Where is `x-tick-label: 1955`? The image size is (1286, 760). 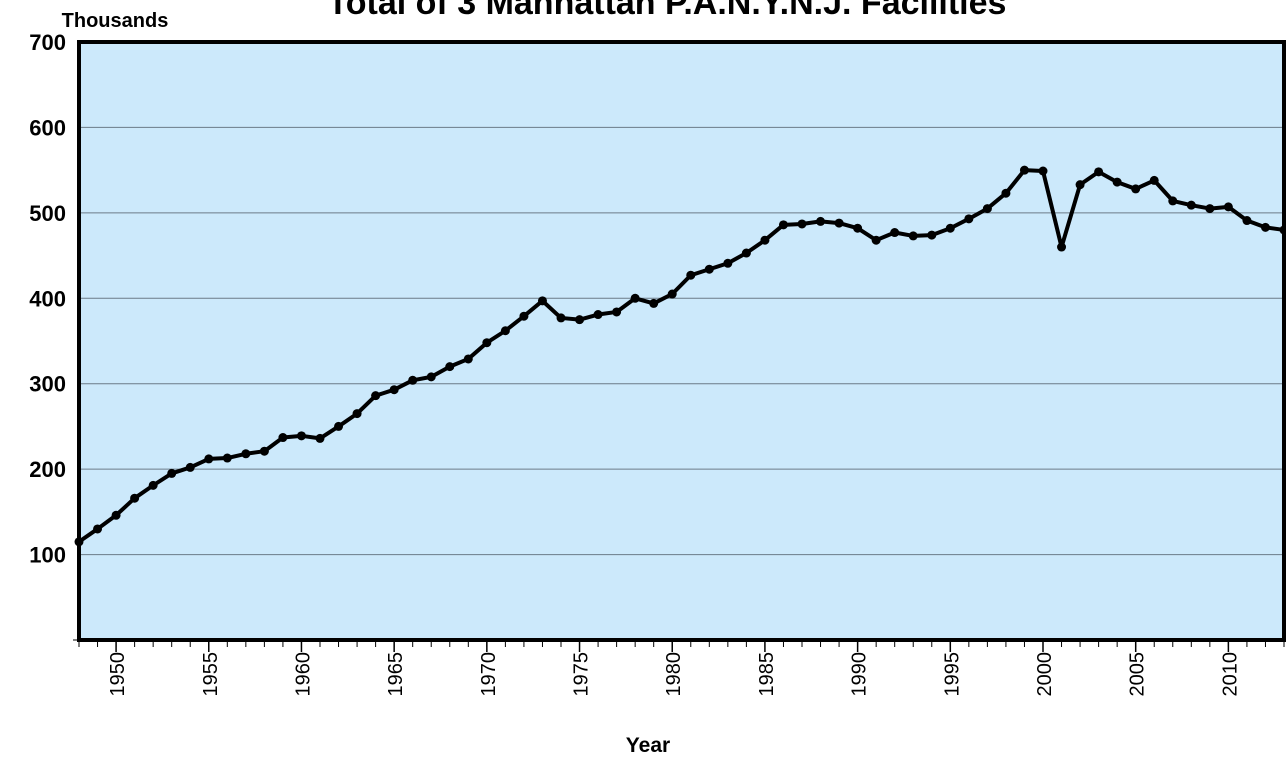 x-tick-label: 1955 is located at coordinates (211, 674).